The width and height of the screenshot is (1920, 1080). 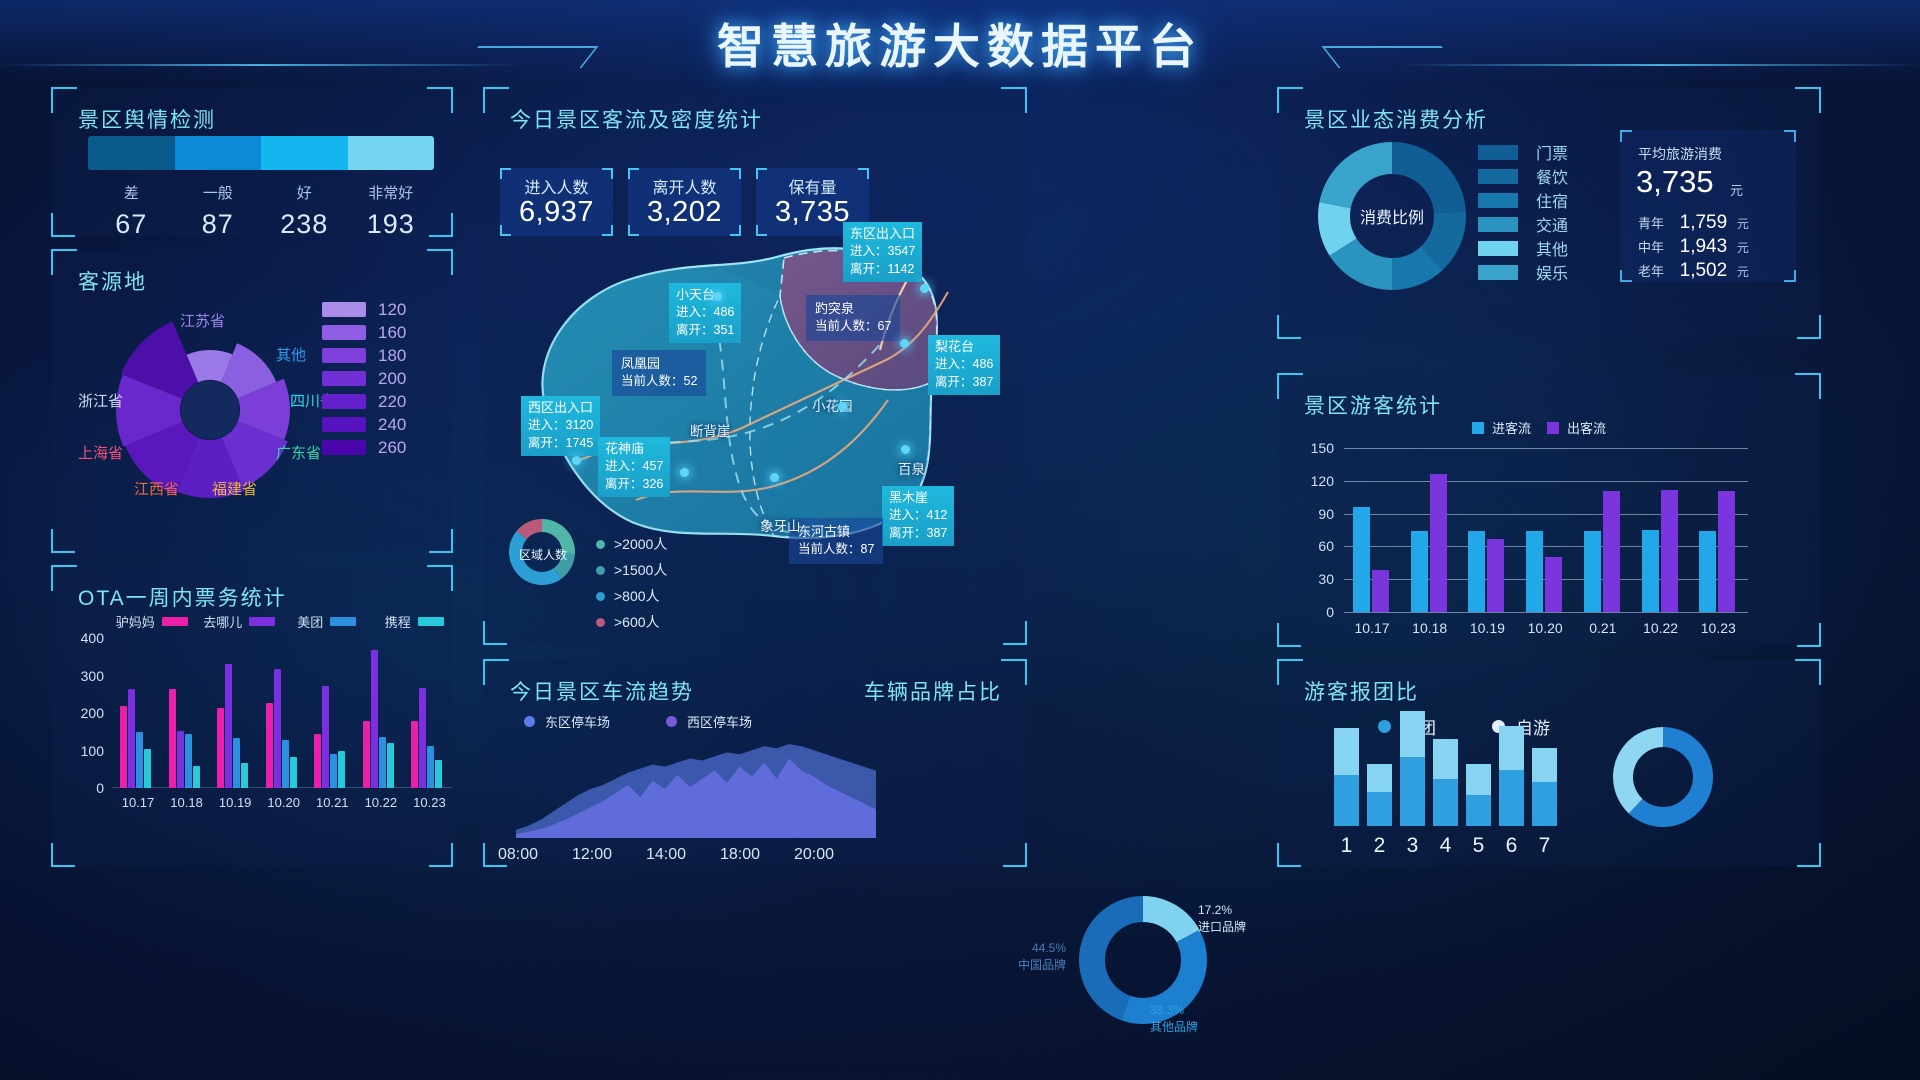 I want to click on rose-label-0: 江苏省, so click(x=203, y=321).